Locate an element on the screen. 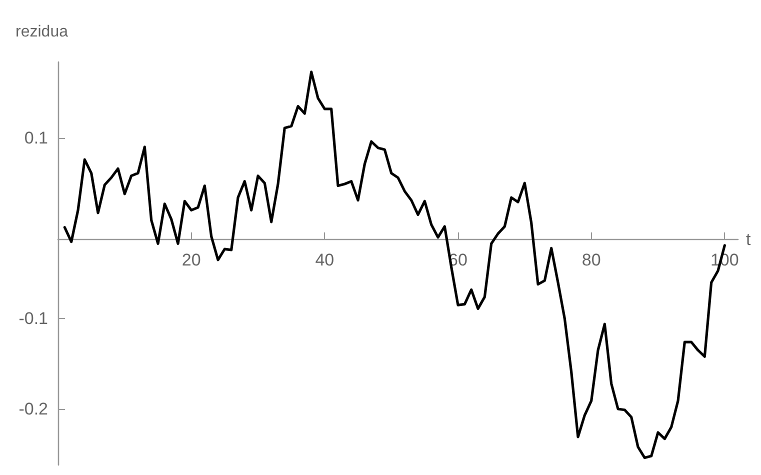  x-axis-title: t is located at coordinates (748, 239).